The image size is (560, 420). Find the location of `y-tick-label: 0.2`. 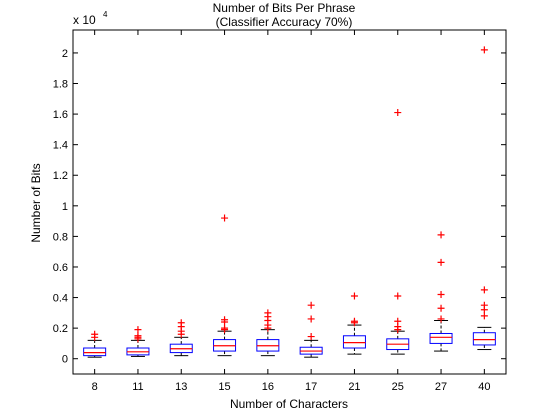

y-tick-label: 0.2 is located at coordinates (60, 329).